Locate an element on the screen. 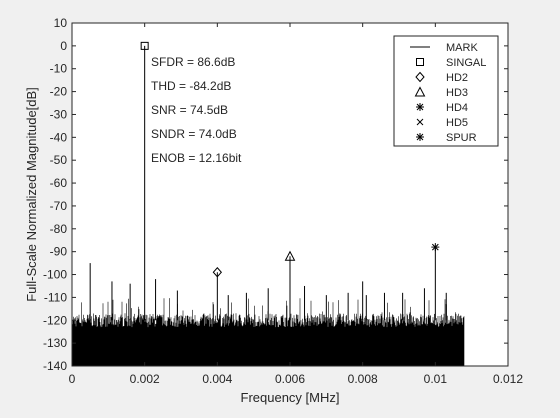 The width and height of the screenshot is (560, 418). x-tick-label: 0.012 is located at coordinates (508, 379).